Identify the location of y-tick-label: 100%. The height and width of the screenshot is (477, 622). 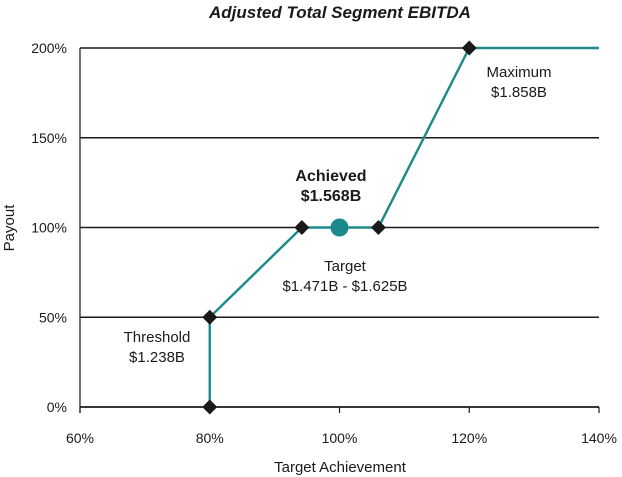
(49, 228).